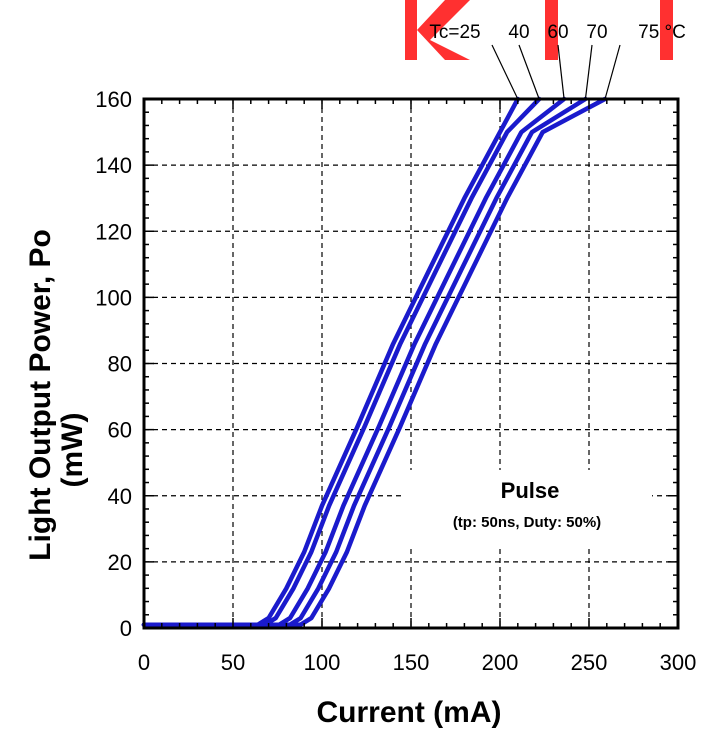 This screenshot has width=705, height=732. Describe the element at coordinates (113, 99) in the screenshot. I see `y-tick-label: 160` at that location.